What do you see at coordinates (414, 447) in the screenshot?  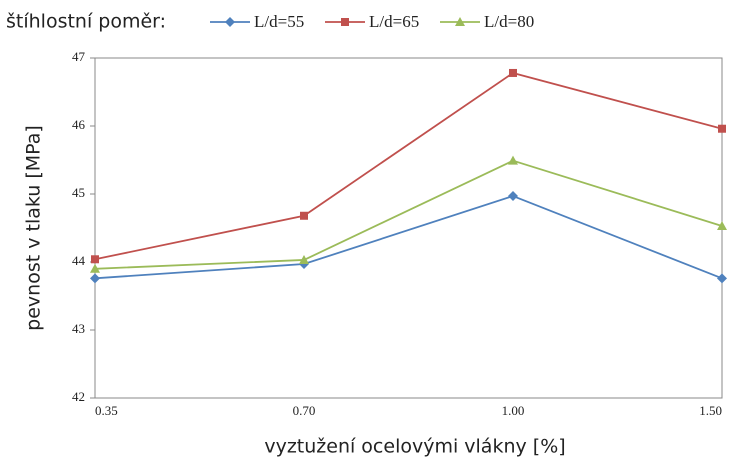 I see `x-axis-label: vyztužení ocelovými vlákny [%]` at bounding box center [414, 447].